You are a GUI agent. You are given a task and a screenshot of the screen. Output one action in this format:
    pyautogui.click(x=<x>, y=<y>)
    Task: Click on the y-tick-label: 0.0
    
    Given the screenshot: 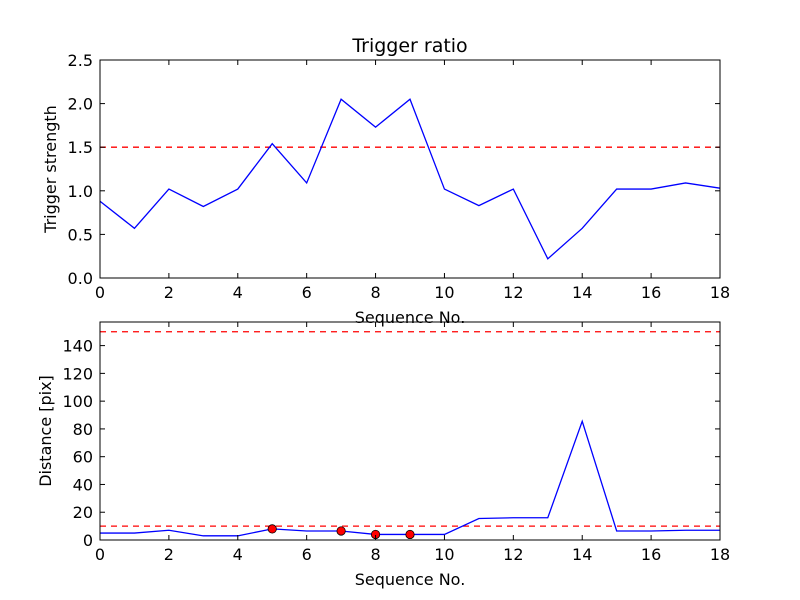 What is the action you would take?
    pyautogui.click(x=80, y=278)
    